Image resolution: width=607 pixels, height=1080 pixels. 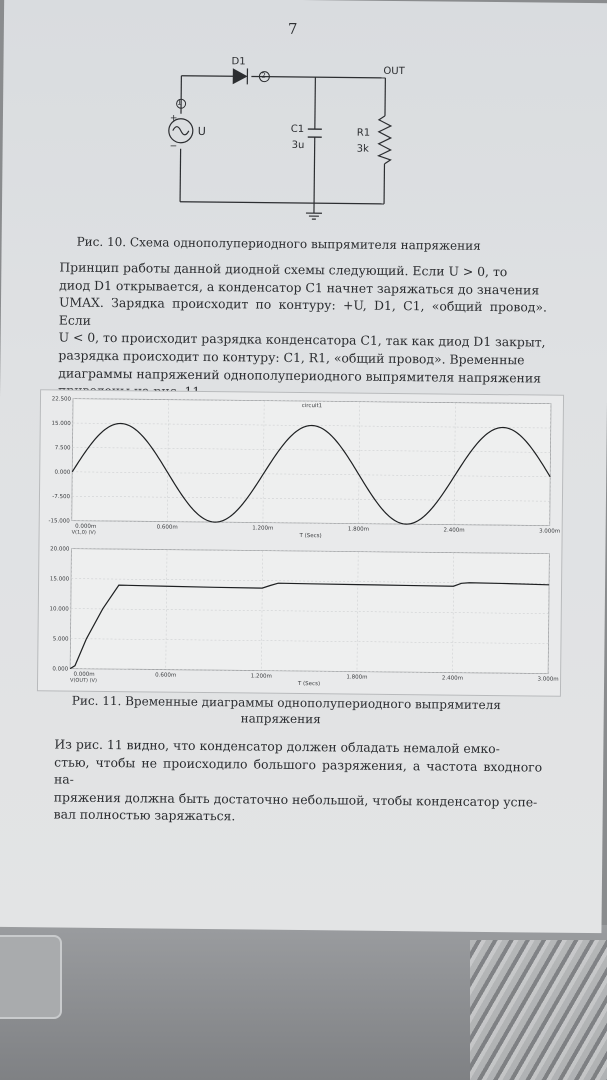 I want to click on wire-bottom, so click(x=282, y=203).